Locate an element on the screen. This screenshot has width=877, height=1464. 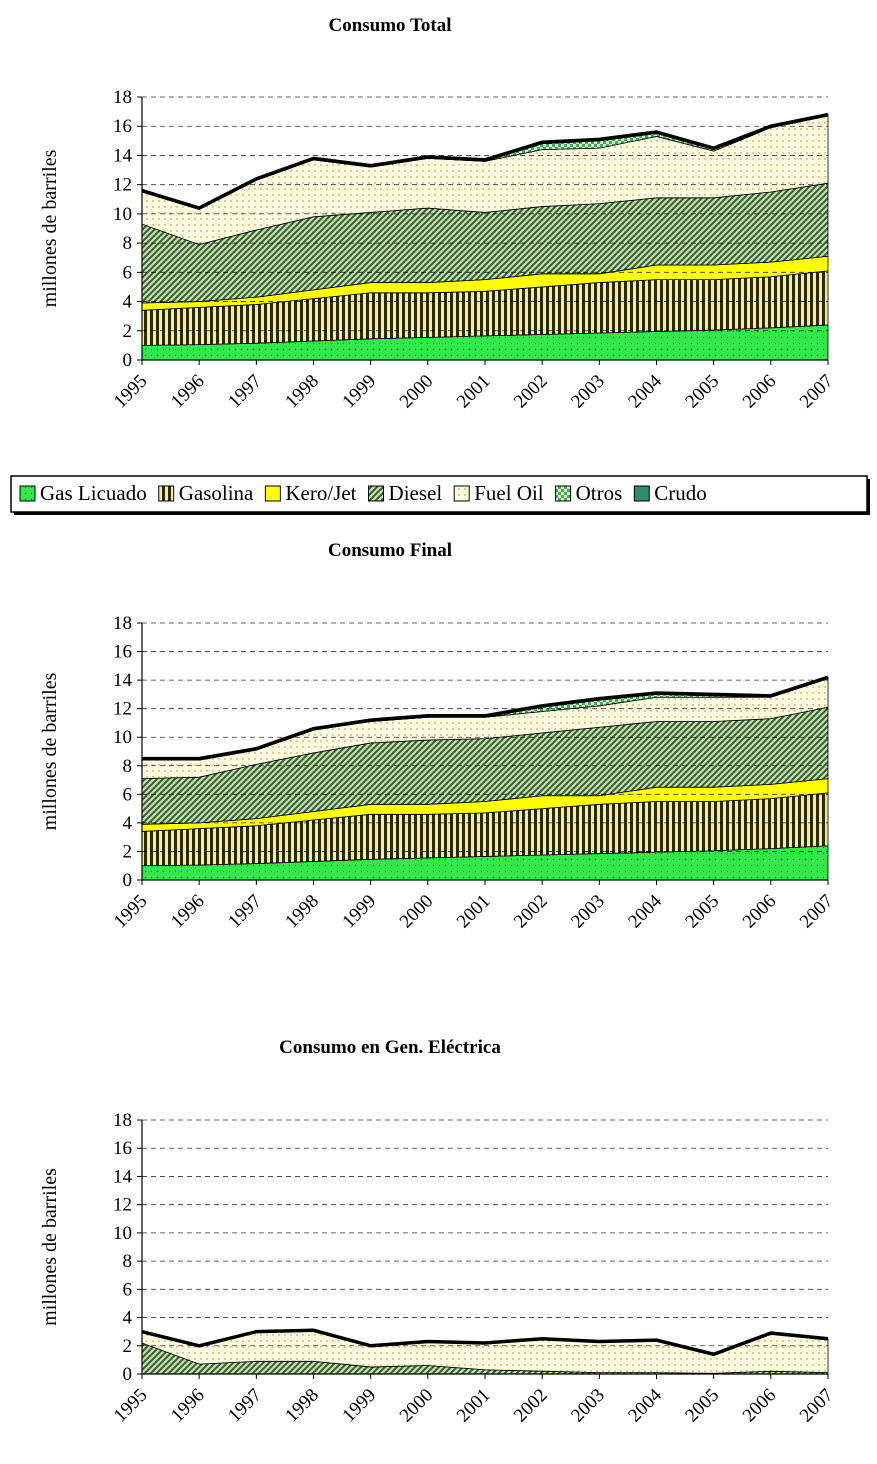
legend-box is located at coordinates (439, 494).